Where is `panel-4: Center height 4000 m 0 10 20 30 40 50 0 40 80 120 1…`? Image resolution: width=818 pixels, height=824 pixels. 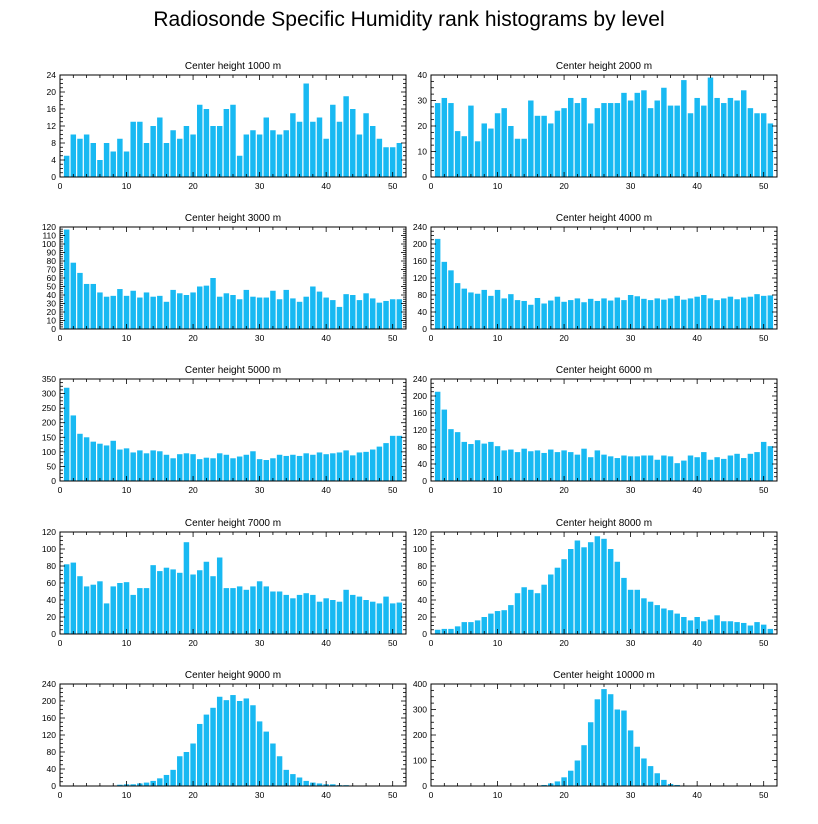
panel-4: Center height 4000 m 0 10 20 30 40 50 0 40 80 120 1… is located at coordinates (595, 278).